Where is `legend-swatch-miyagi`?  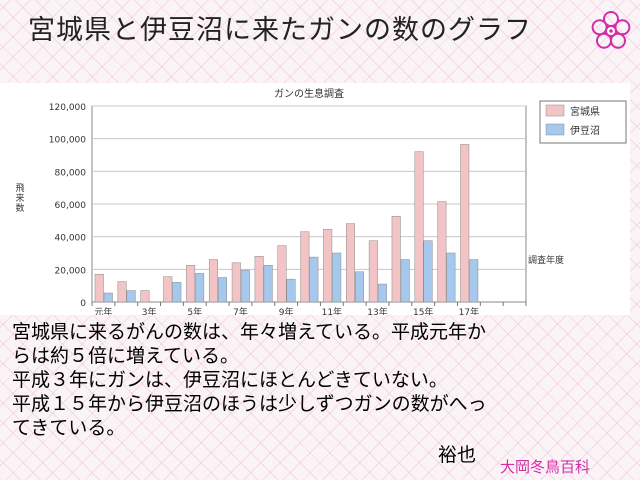
legend-swatch-miyagi is located at coordinates (555, 110).